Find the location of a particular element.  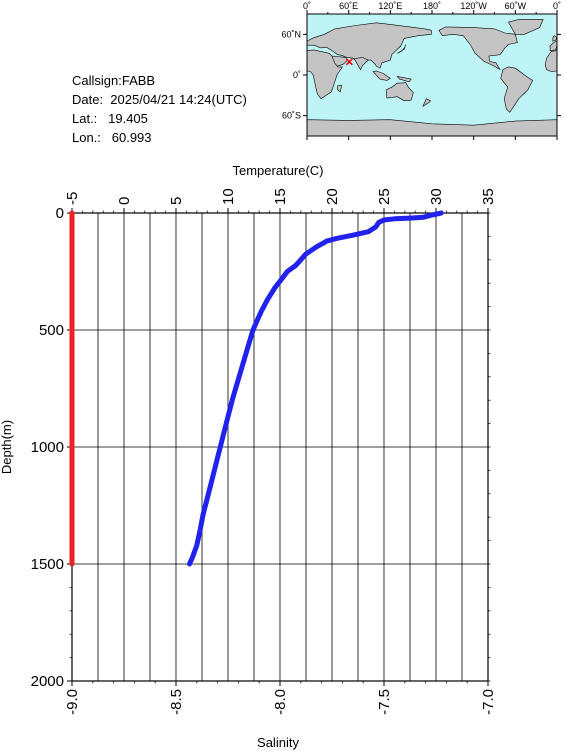

salinity-tick-label: -8.5 is located at coordinates (176, 702).